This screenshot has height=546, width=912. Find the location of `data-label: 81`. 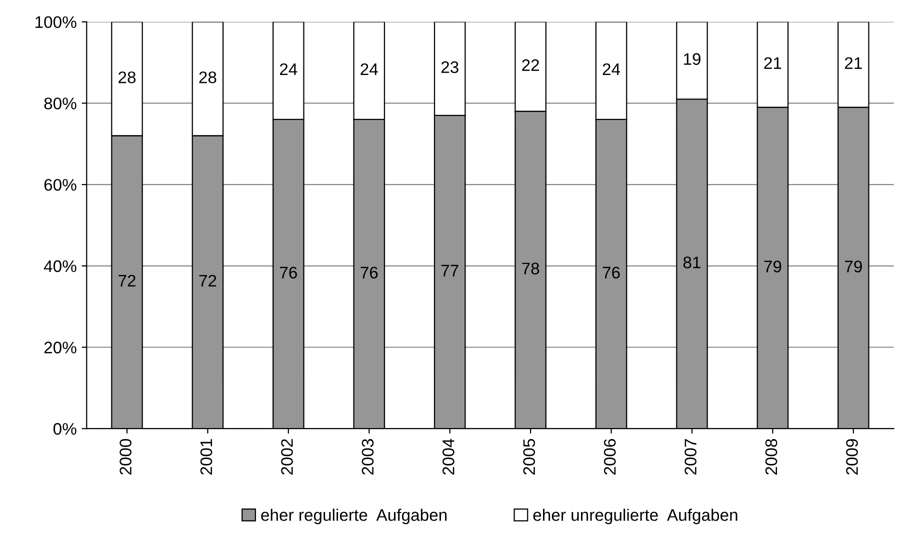

data-label: 81 is located at coordinates (691, 262).